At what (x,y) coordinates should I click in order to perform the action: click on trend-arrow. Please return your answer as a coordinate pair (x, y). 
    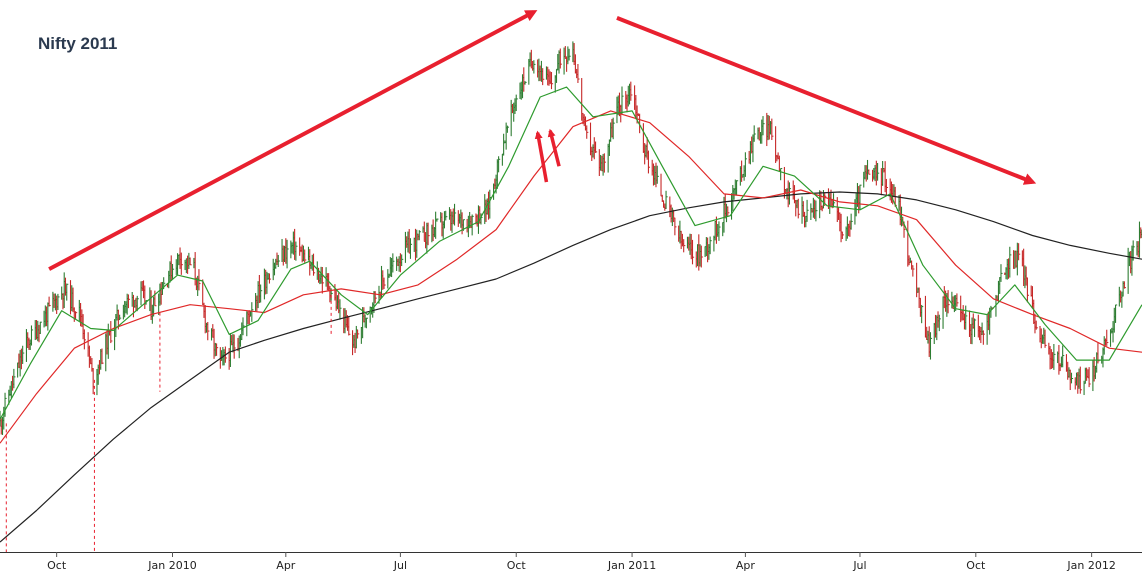
    Looking at the image, I should click on (826, 100).